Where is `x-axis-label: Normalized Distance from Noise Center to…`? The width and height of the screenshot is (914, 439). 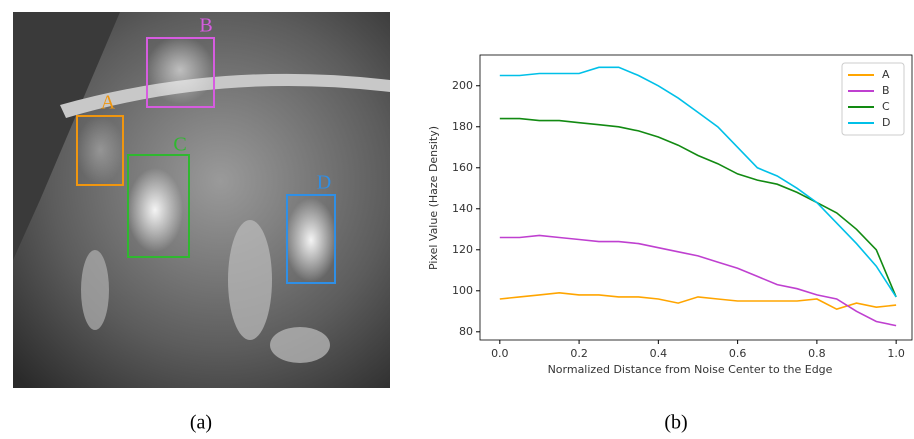 x-axis-label: Normalized Distance from Noise Center to… is located at coordinates (690, 369).